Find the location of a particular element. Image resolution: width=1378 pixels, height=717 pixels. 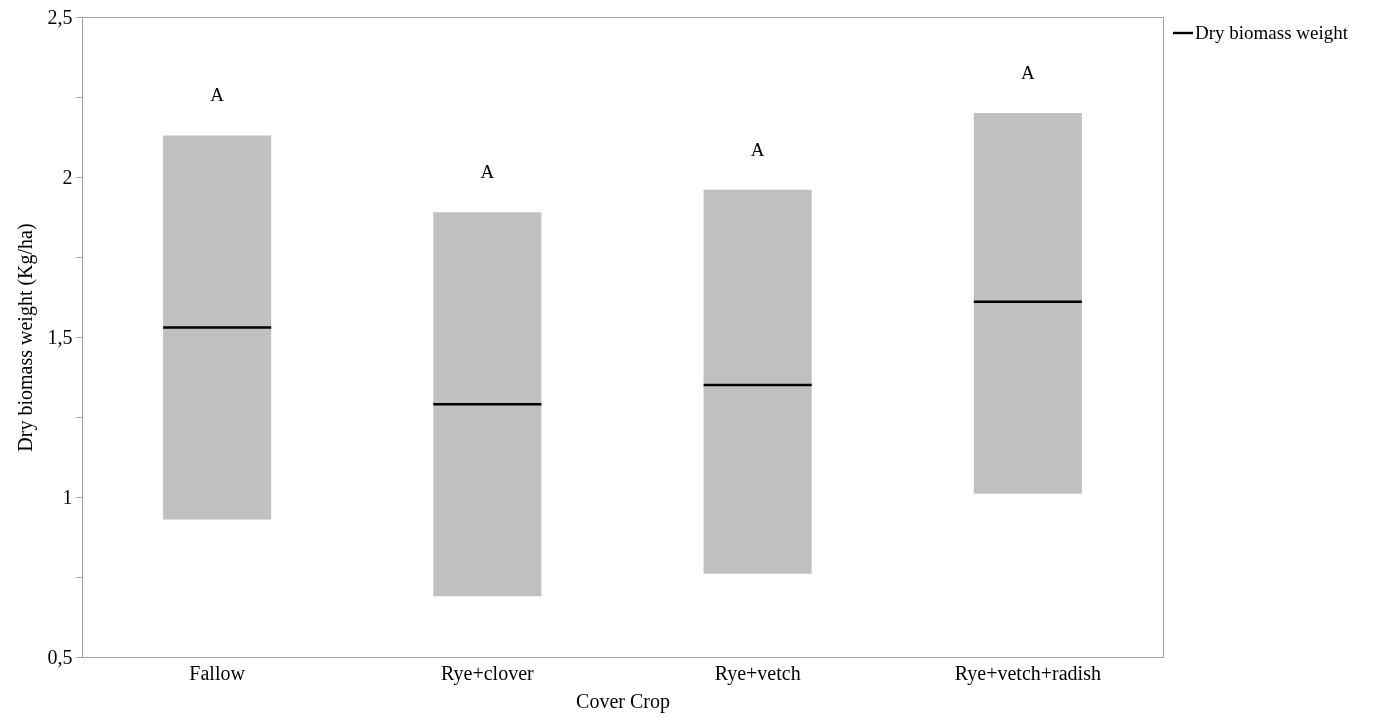

y-tick-label: 1,5 is located at coordinates (60, 336).